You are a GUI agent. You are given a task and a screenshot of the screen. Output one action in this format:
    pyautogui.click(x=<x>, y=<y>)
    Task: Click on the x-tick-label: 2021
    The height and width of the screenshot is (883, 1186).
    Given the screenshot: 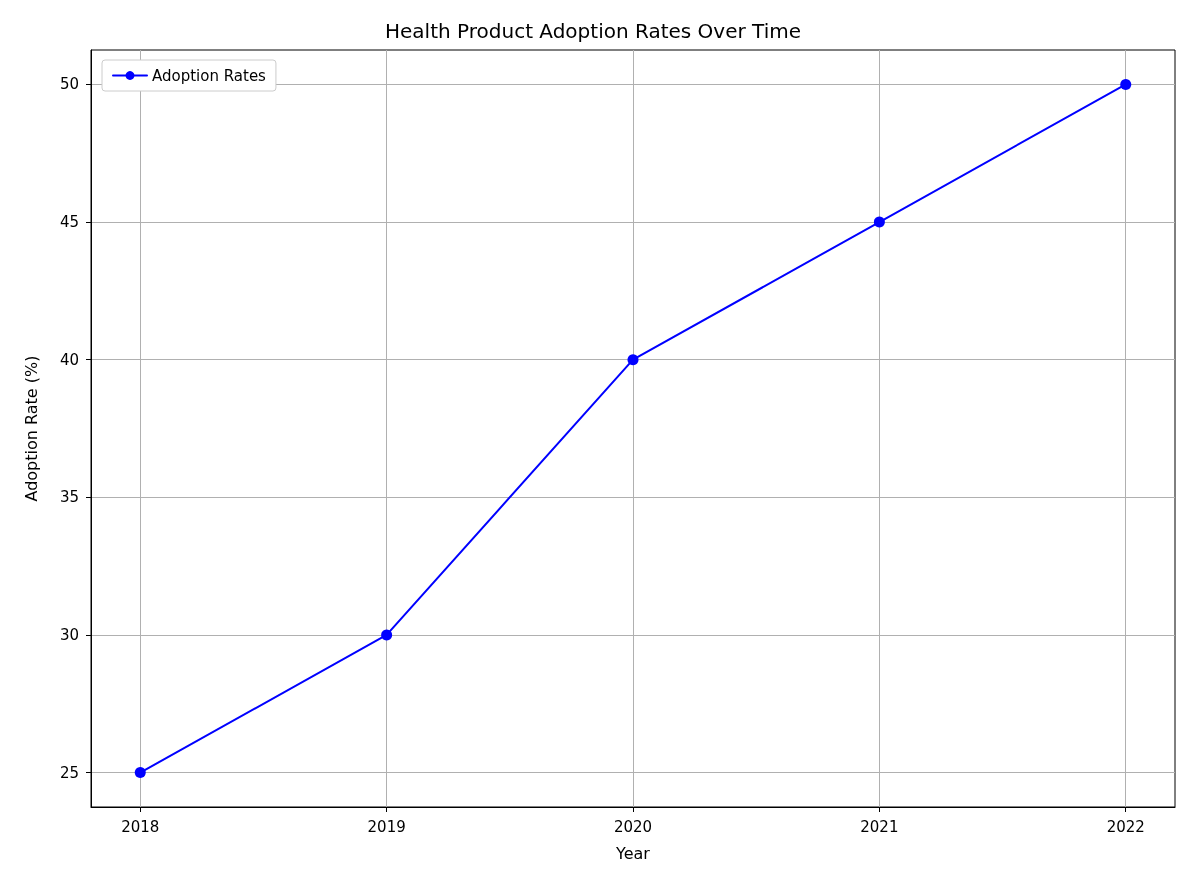 What is the action you would take?
    pyautogui.click(x=879, y=826)
    